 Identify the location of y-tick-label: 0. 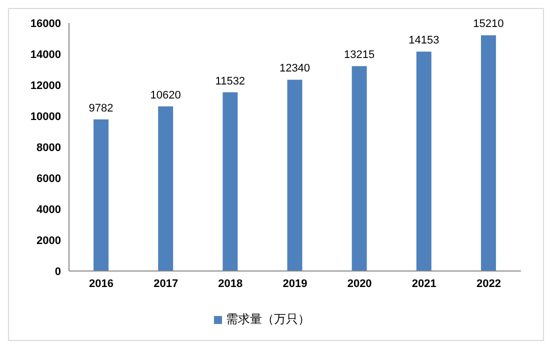
(57, 272).